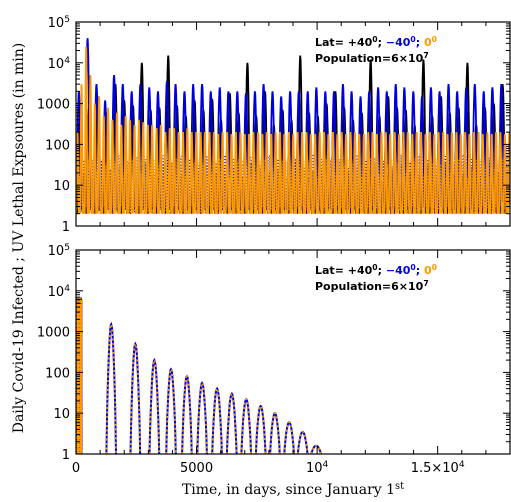 This screenshot has height=502, width=511. I want to click on x-tick-label: 104, so click(317, 468).